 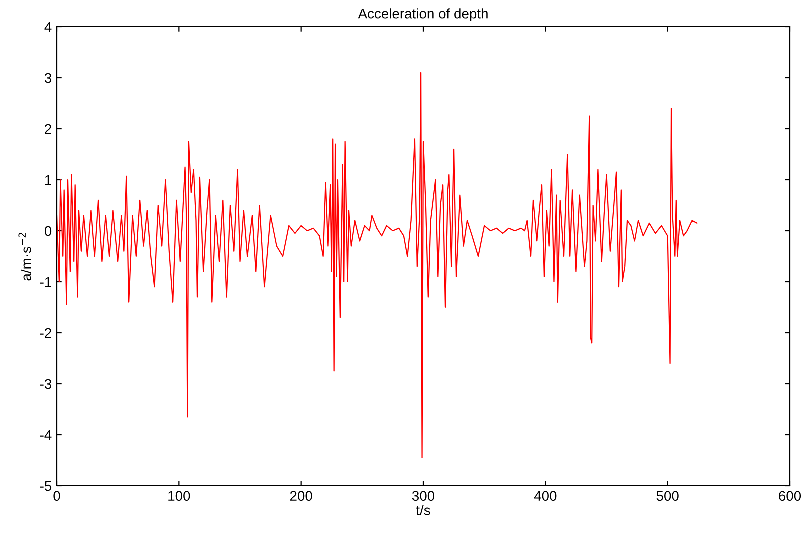 I want to click on x-axis-title: t/s, so click(x=423, y=510).